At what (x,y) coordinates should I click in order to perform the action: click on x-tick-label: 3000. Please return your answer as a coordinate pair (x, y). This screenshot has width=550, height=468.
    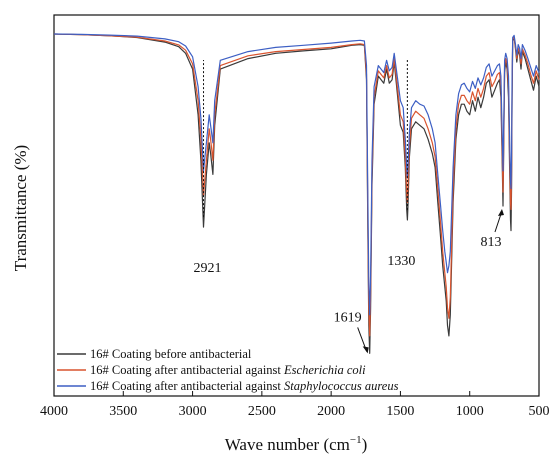
    Looking at the image, I should click on (193, 411).